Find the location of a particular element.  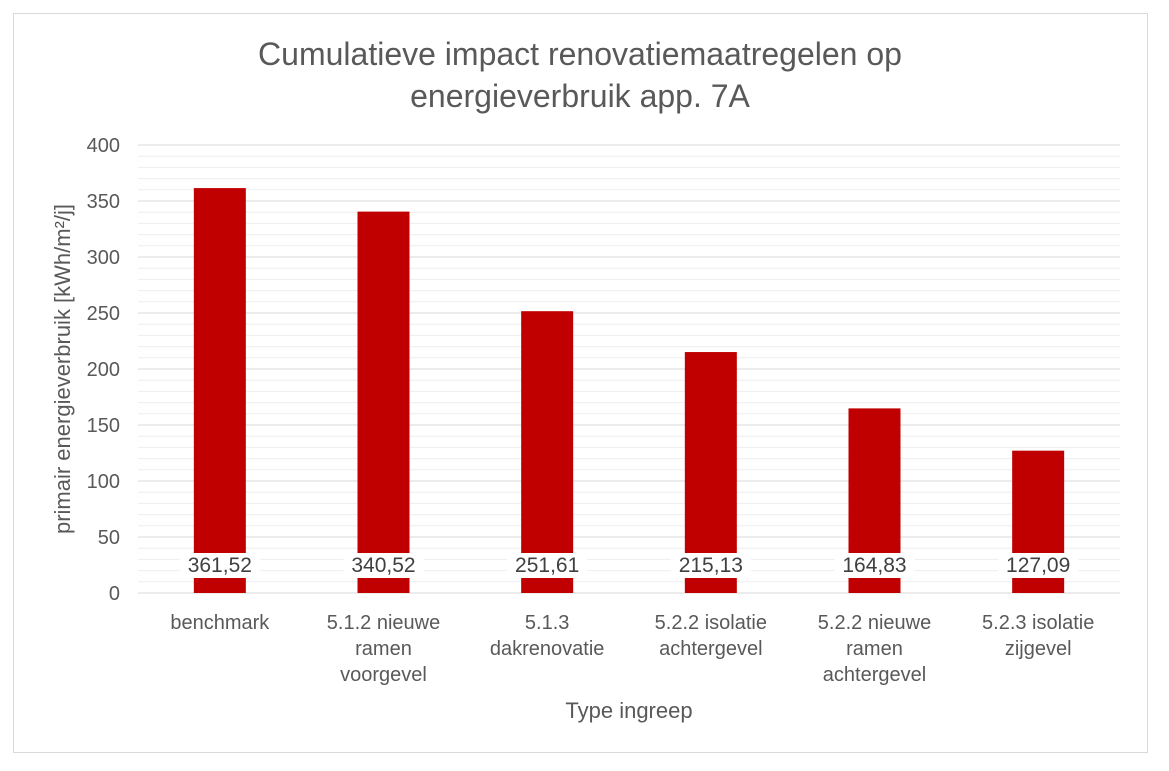

x-category-label: 5.1.2 nieuwe is located at coordinates (383, 623).